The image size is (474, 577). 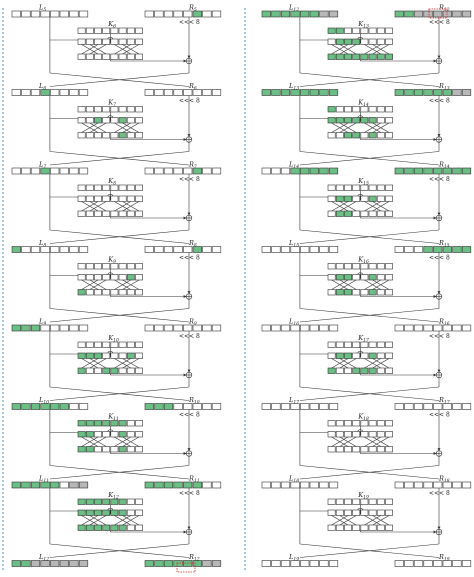 I want to click on subkey-label: K16, so click(x=363, y=261).